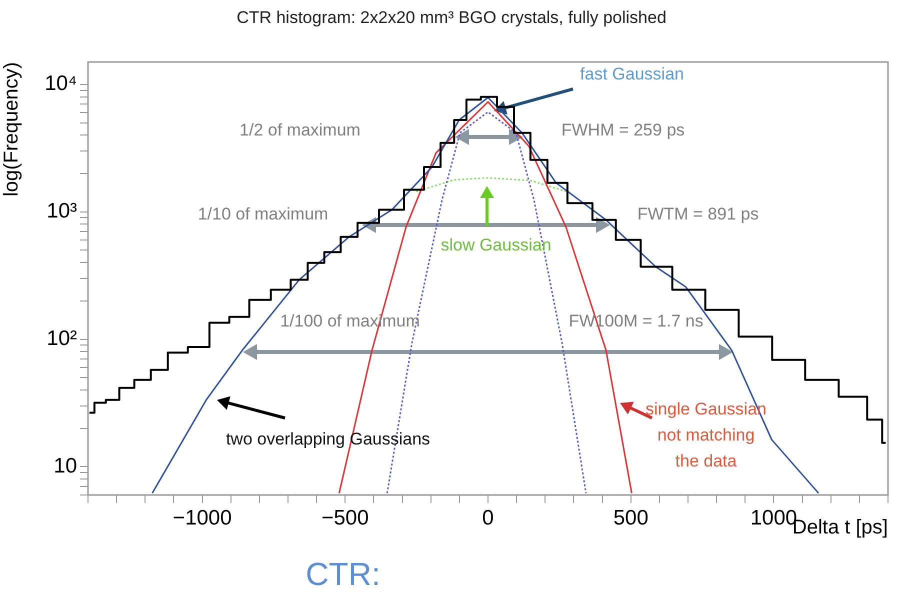 The height and width of the screenshot is (600, 903). I want to click on x-tick-label: −1000, so click(202, 518).